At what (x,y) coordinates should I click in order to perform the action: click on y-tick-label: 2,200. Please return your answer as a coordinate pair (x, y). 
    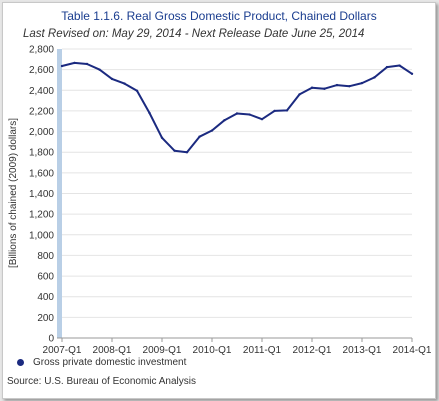
    Looking at the image, I should click on (41, 111).